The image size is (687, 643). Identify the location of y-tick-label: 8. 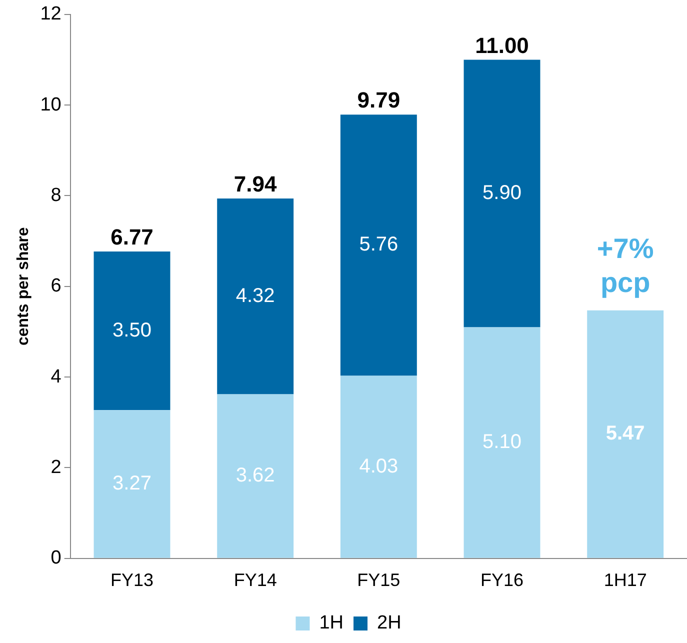
(56, 195).